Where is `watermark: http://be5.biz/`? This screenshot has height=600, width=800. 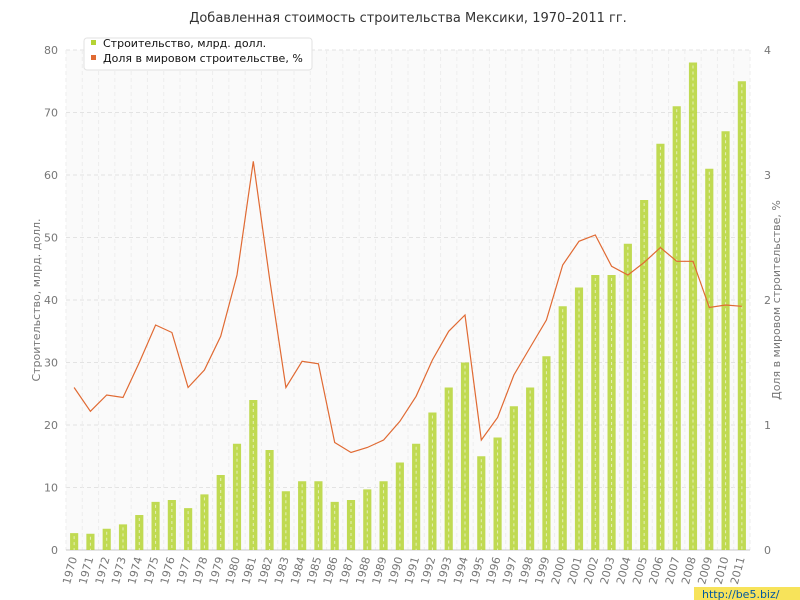
watermark: http://be5.biz/ is located at coordinates (747, 593).